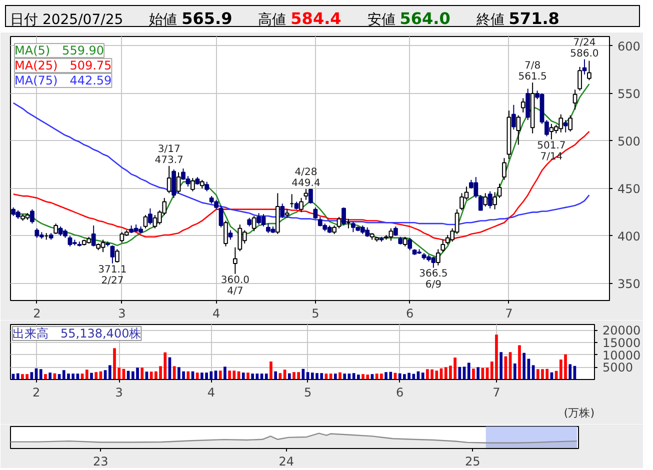 Image resolution: width=653 pixels, height=470 pixels. I want to click on annotation: 7/24 586.0, so click(584, 48).